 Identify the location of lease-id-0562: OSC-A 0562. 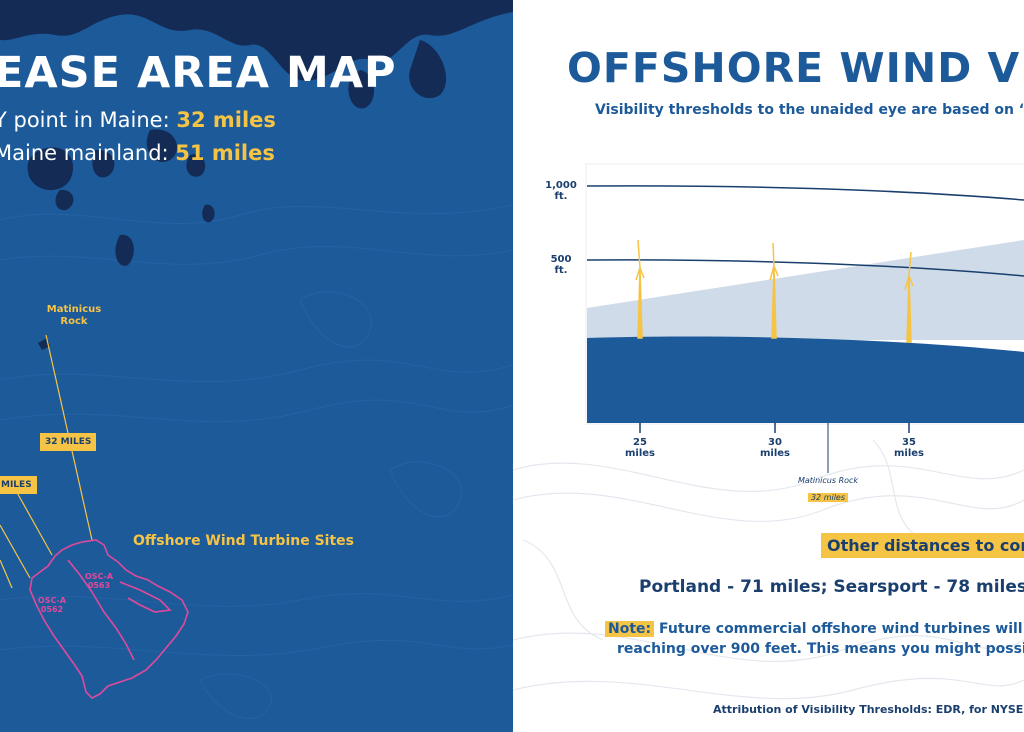
(52, 605).